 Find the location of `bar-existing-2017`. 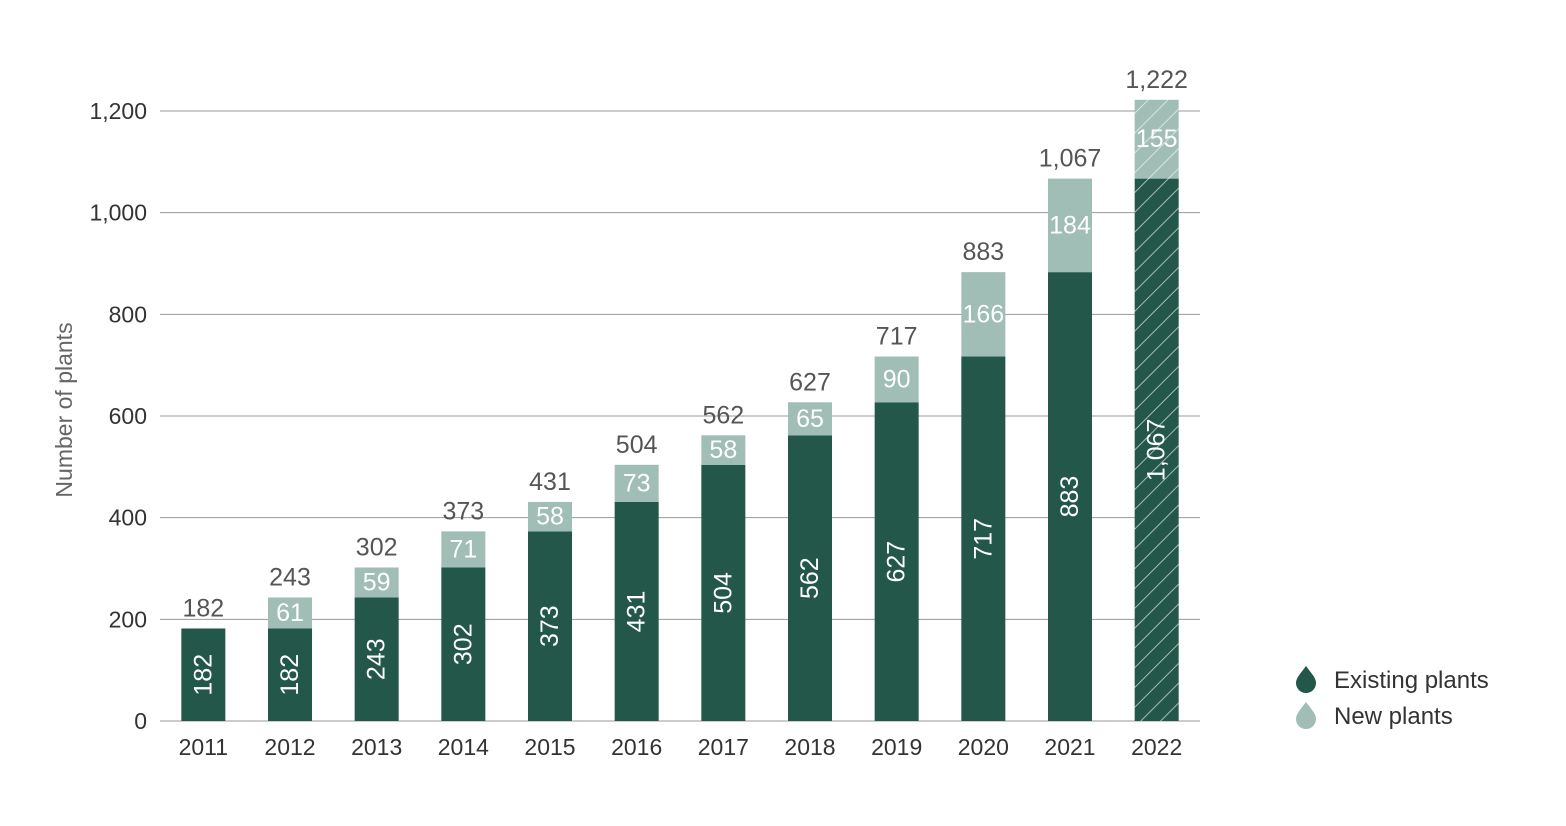

bar-existing-2017 is located at coordinates (723, 592).